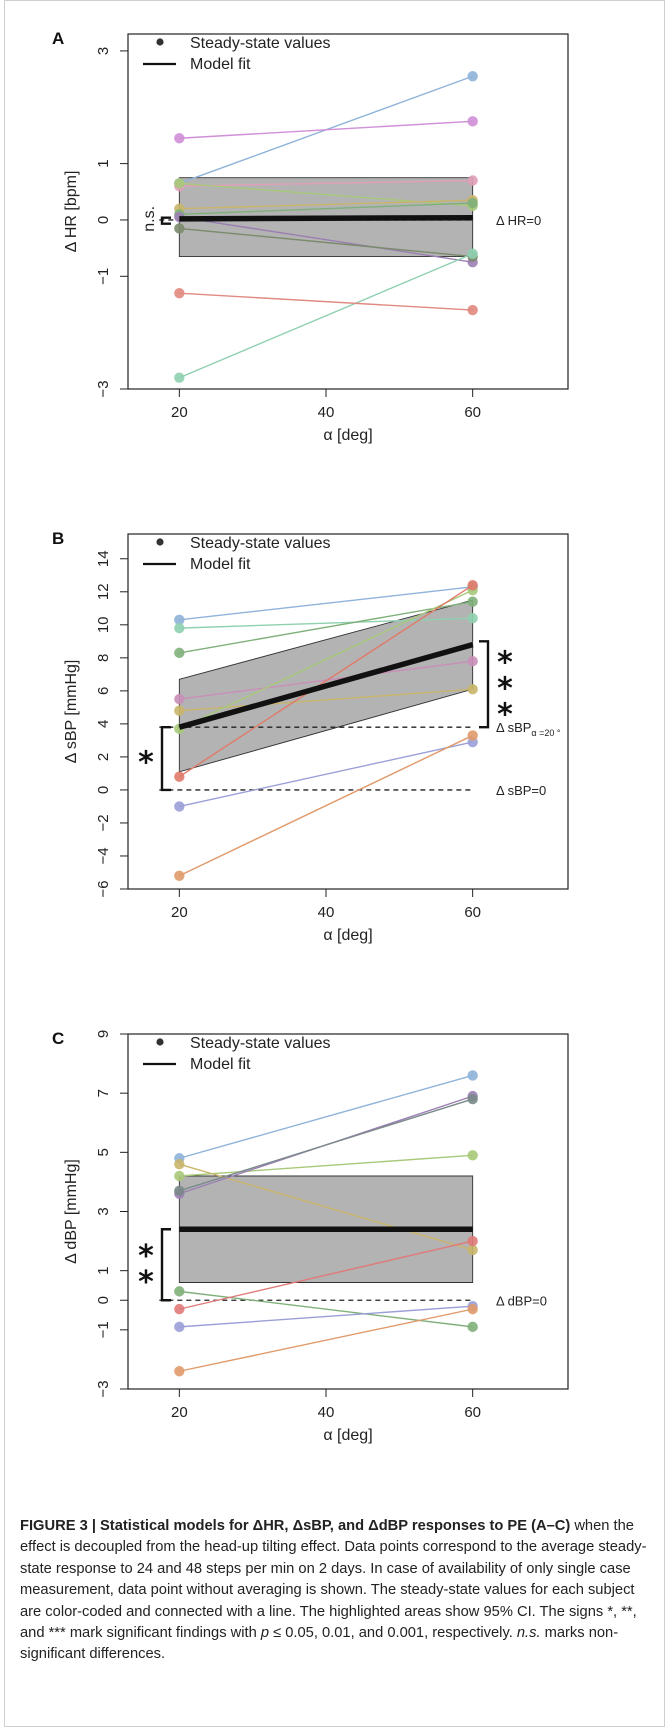  I want to click on y-tick-label: −3, so click(103, 388).